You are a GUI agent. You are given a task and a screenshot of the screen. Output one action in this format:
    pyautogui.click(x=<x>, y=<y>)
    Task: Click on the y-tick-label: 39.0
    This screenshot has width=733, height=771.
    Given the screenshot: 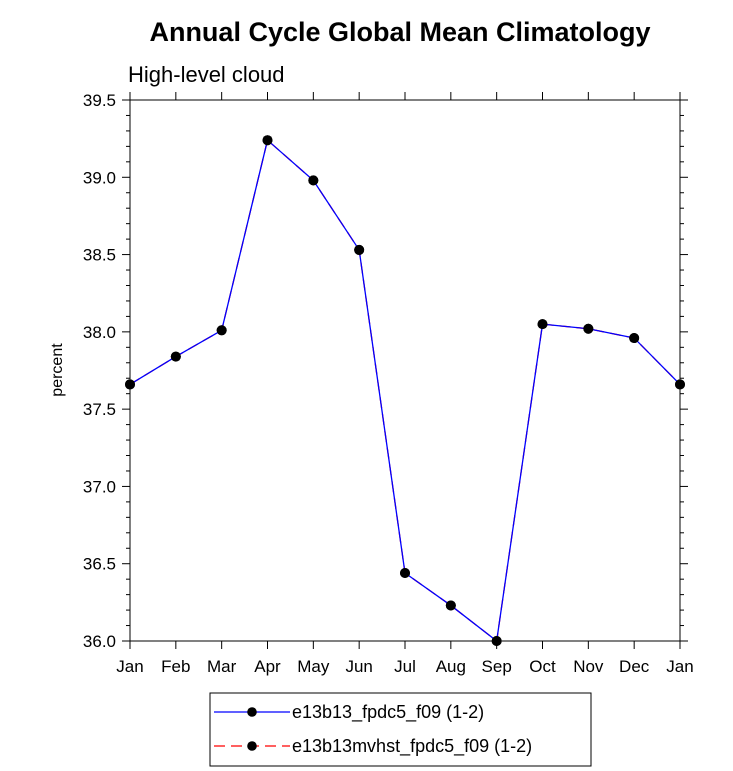 What is the action you would take?
    pyautogui.click(x=99, y=177)
    